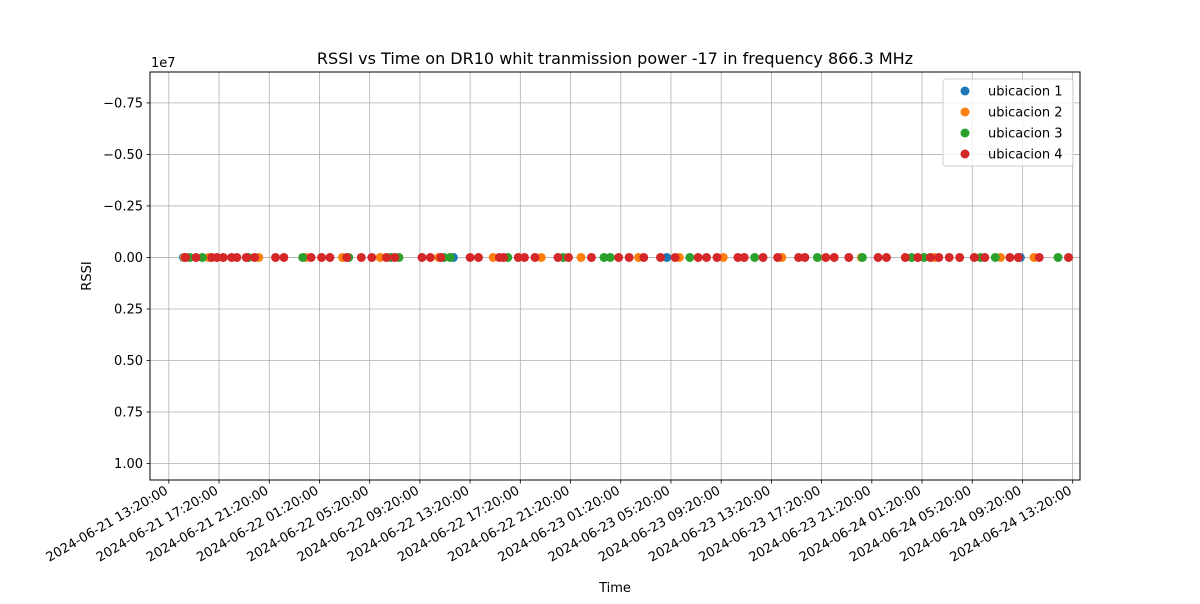 The height and width of the screenshot is (604, 1200). What do you see at coordinates (1025, 134) in the screenshot?
I see `legend-label: ubicacion 3` at bounding box center [1025, 134].